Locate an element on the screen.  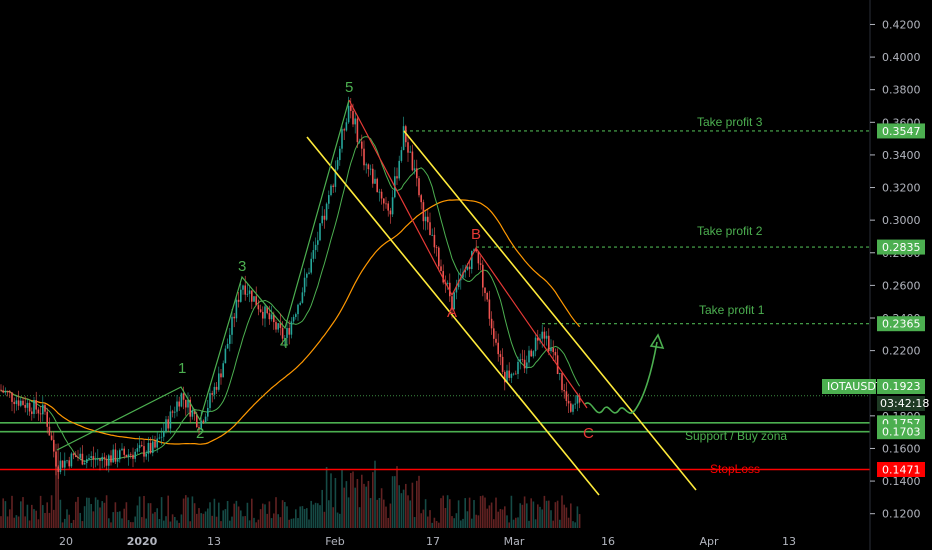
y-tick-label: 0.1600 is located at coordinates (901, 448).